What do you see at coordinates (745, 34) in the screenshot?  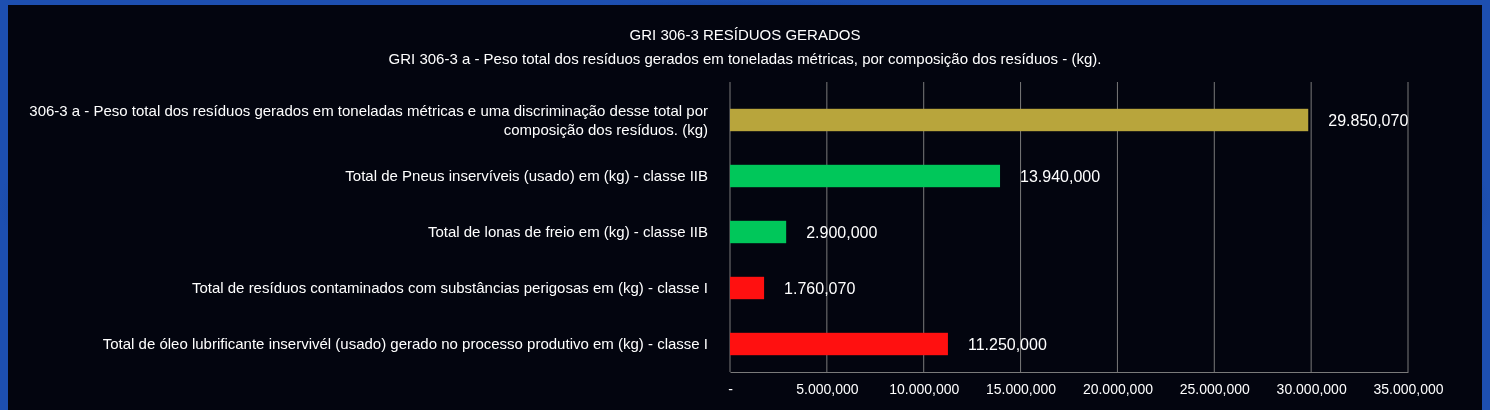 I see `chart-title: GRI 306-3 RESÍDUOS GERADOS` at bounding box center [745, 34].